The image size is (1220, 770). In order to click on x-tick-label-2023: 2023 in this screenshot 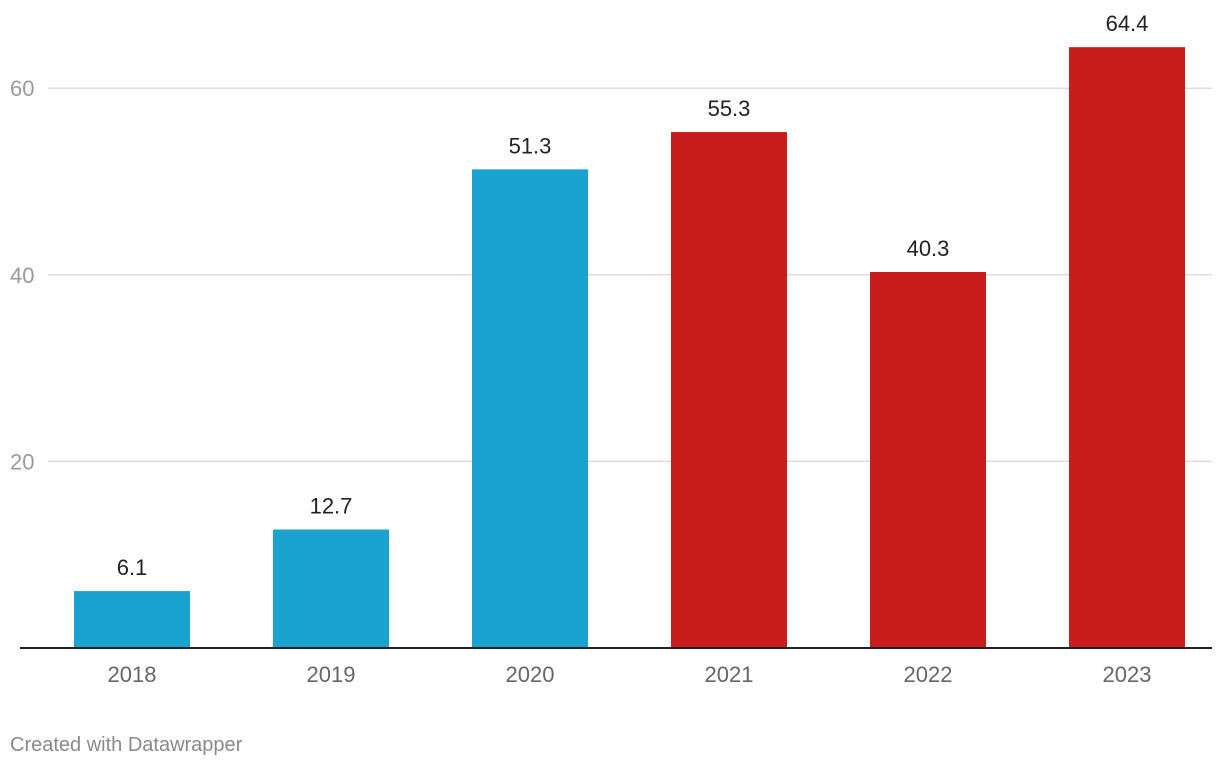, I will do `click(1127, 674)`.